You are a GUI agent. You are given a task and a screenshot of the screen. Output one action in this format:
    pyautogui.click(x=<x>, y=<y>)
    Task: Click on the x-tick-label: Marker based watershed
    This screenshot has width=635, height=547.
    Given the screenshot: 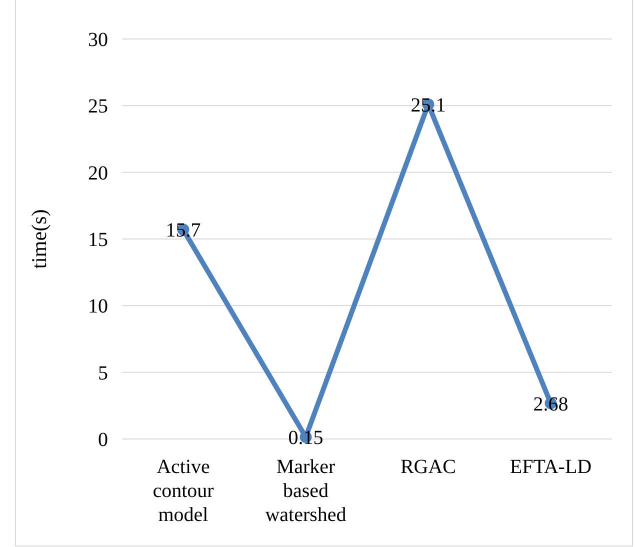 What is the action you would take?
    pyautogui.click(x=305, y=491)
    